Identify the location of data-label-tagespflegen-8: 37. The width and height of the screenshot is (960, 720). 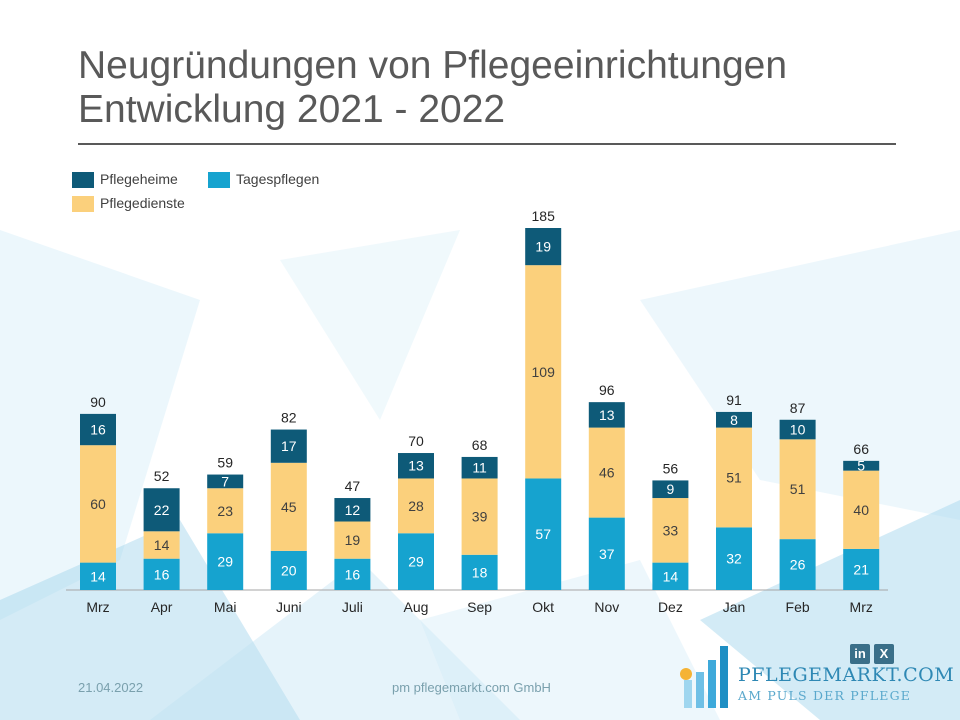
(607, 554).